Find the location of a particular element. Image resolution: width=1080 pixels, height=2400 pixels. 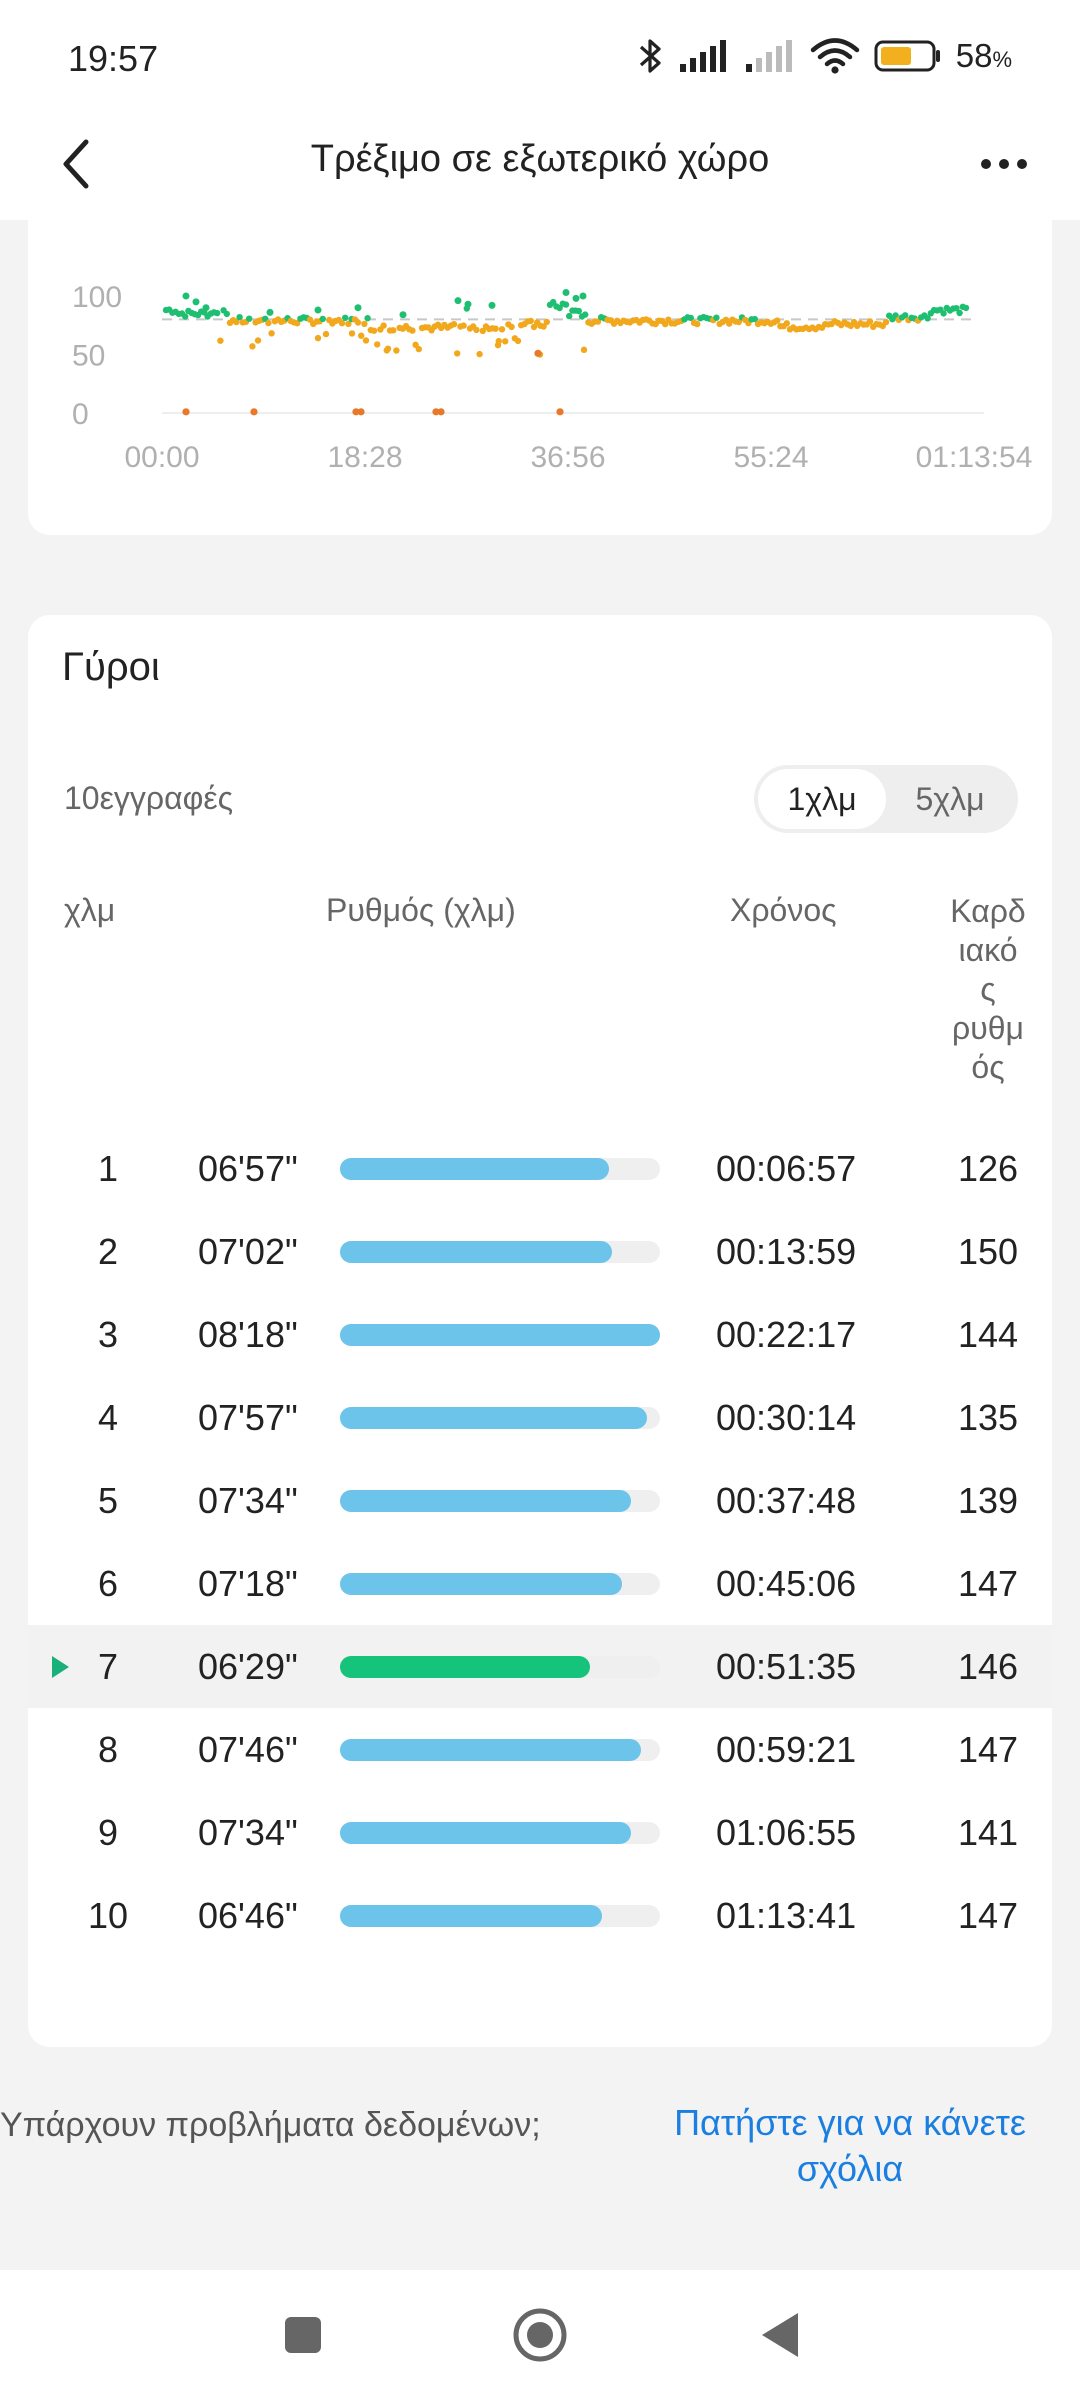

status-bar: 19:57 58% is located at coordinates (540, 55).